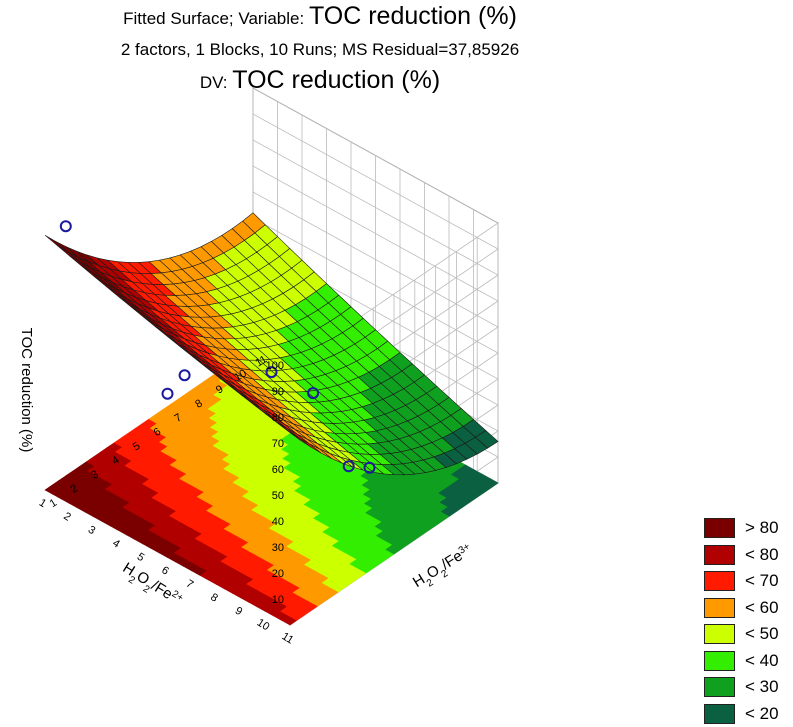  What do you see at coordinates (190, 584) in the screenshot?
I see `y-tick-label: 7` at bounding box center [190, 584].